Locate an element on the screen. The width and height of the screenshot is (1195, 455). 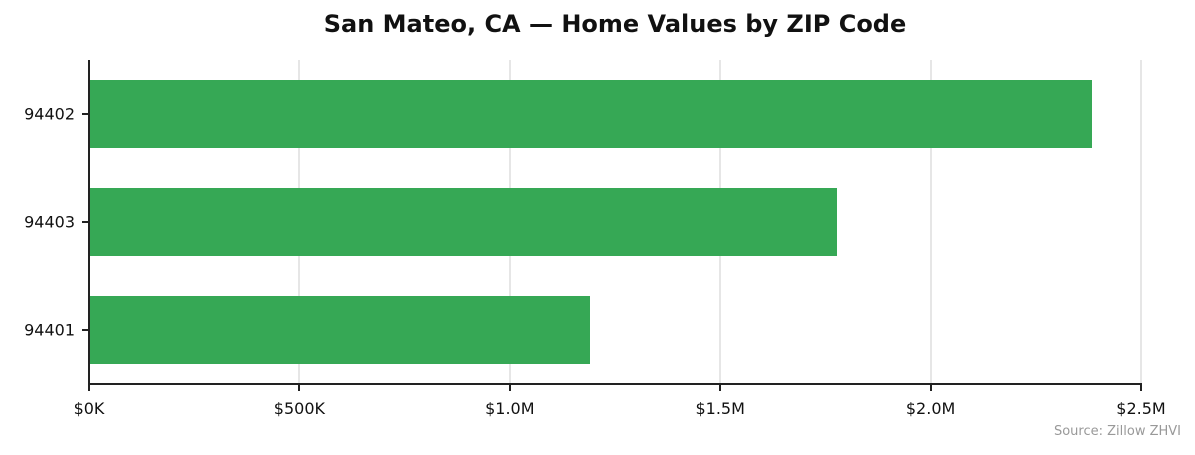
y-axis-line is located at coordinates (89, 222).